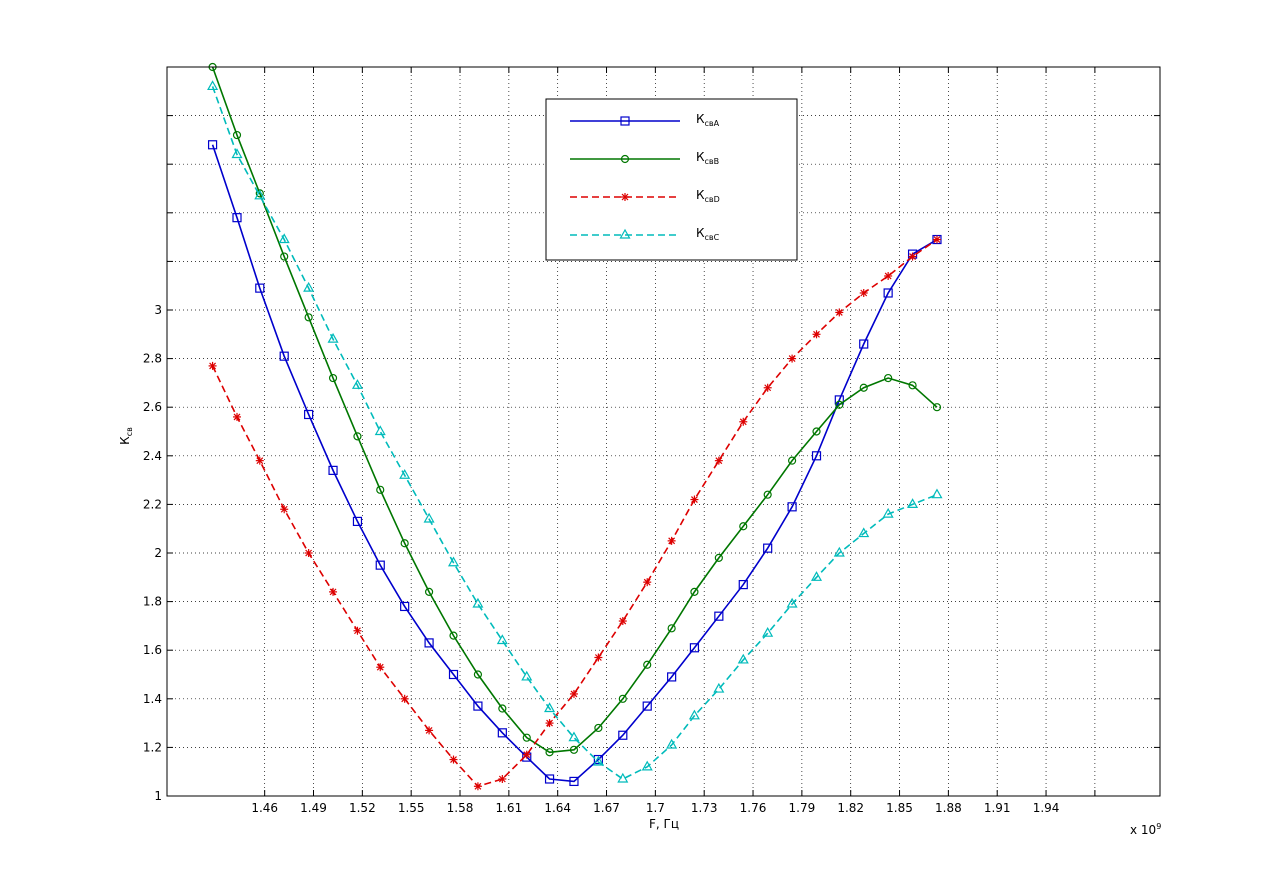 Image resolution: width=1281 pixels, height=894 pixels. I want to click on y-axis-title: Ксв, so click(126, 436).